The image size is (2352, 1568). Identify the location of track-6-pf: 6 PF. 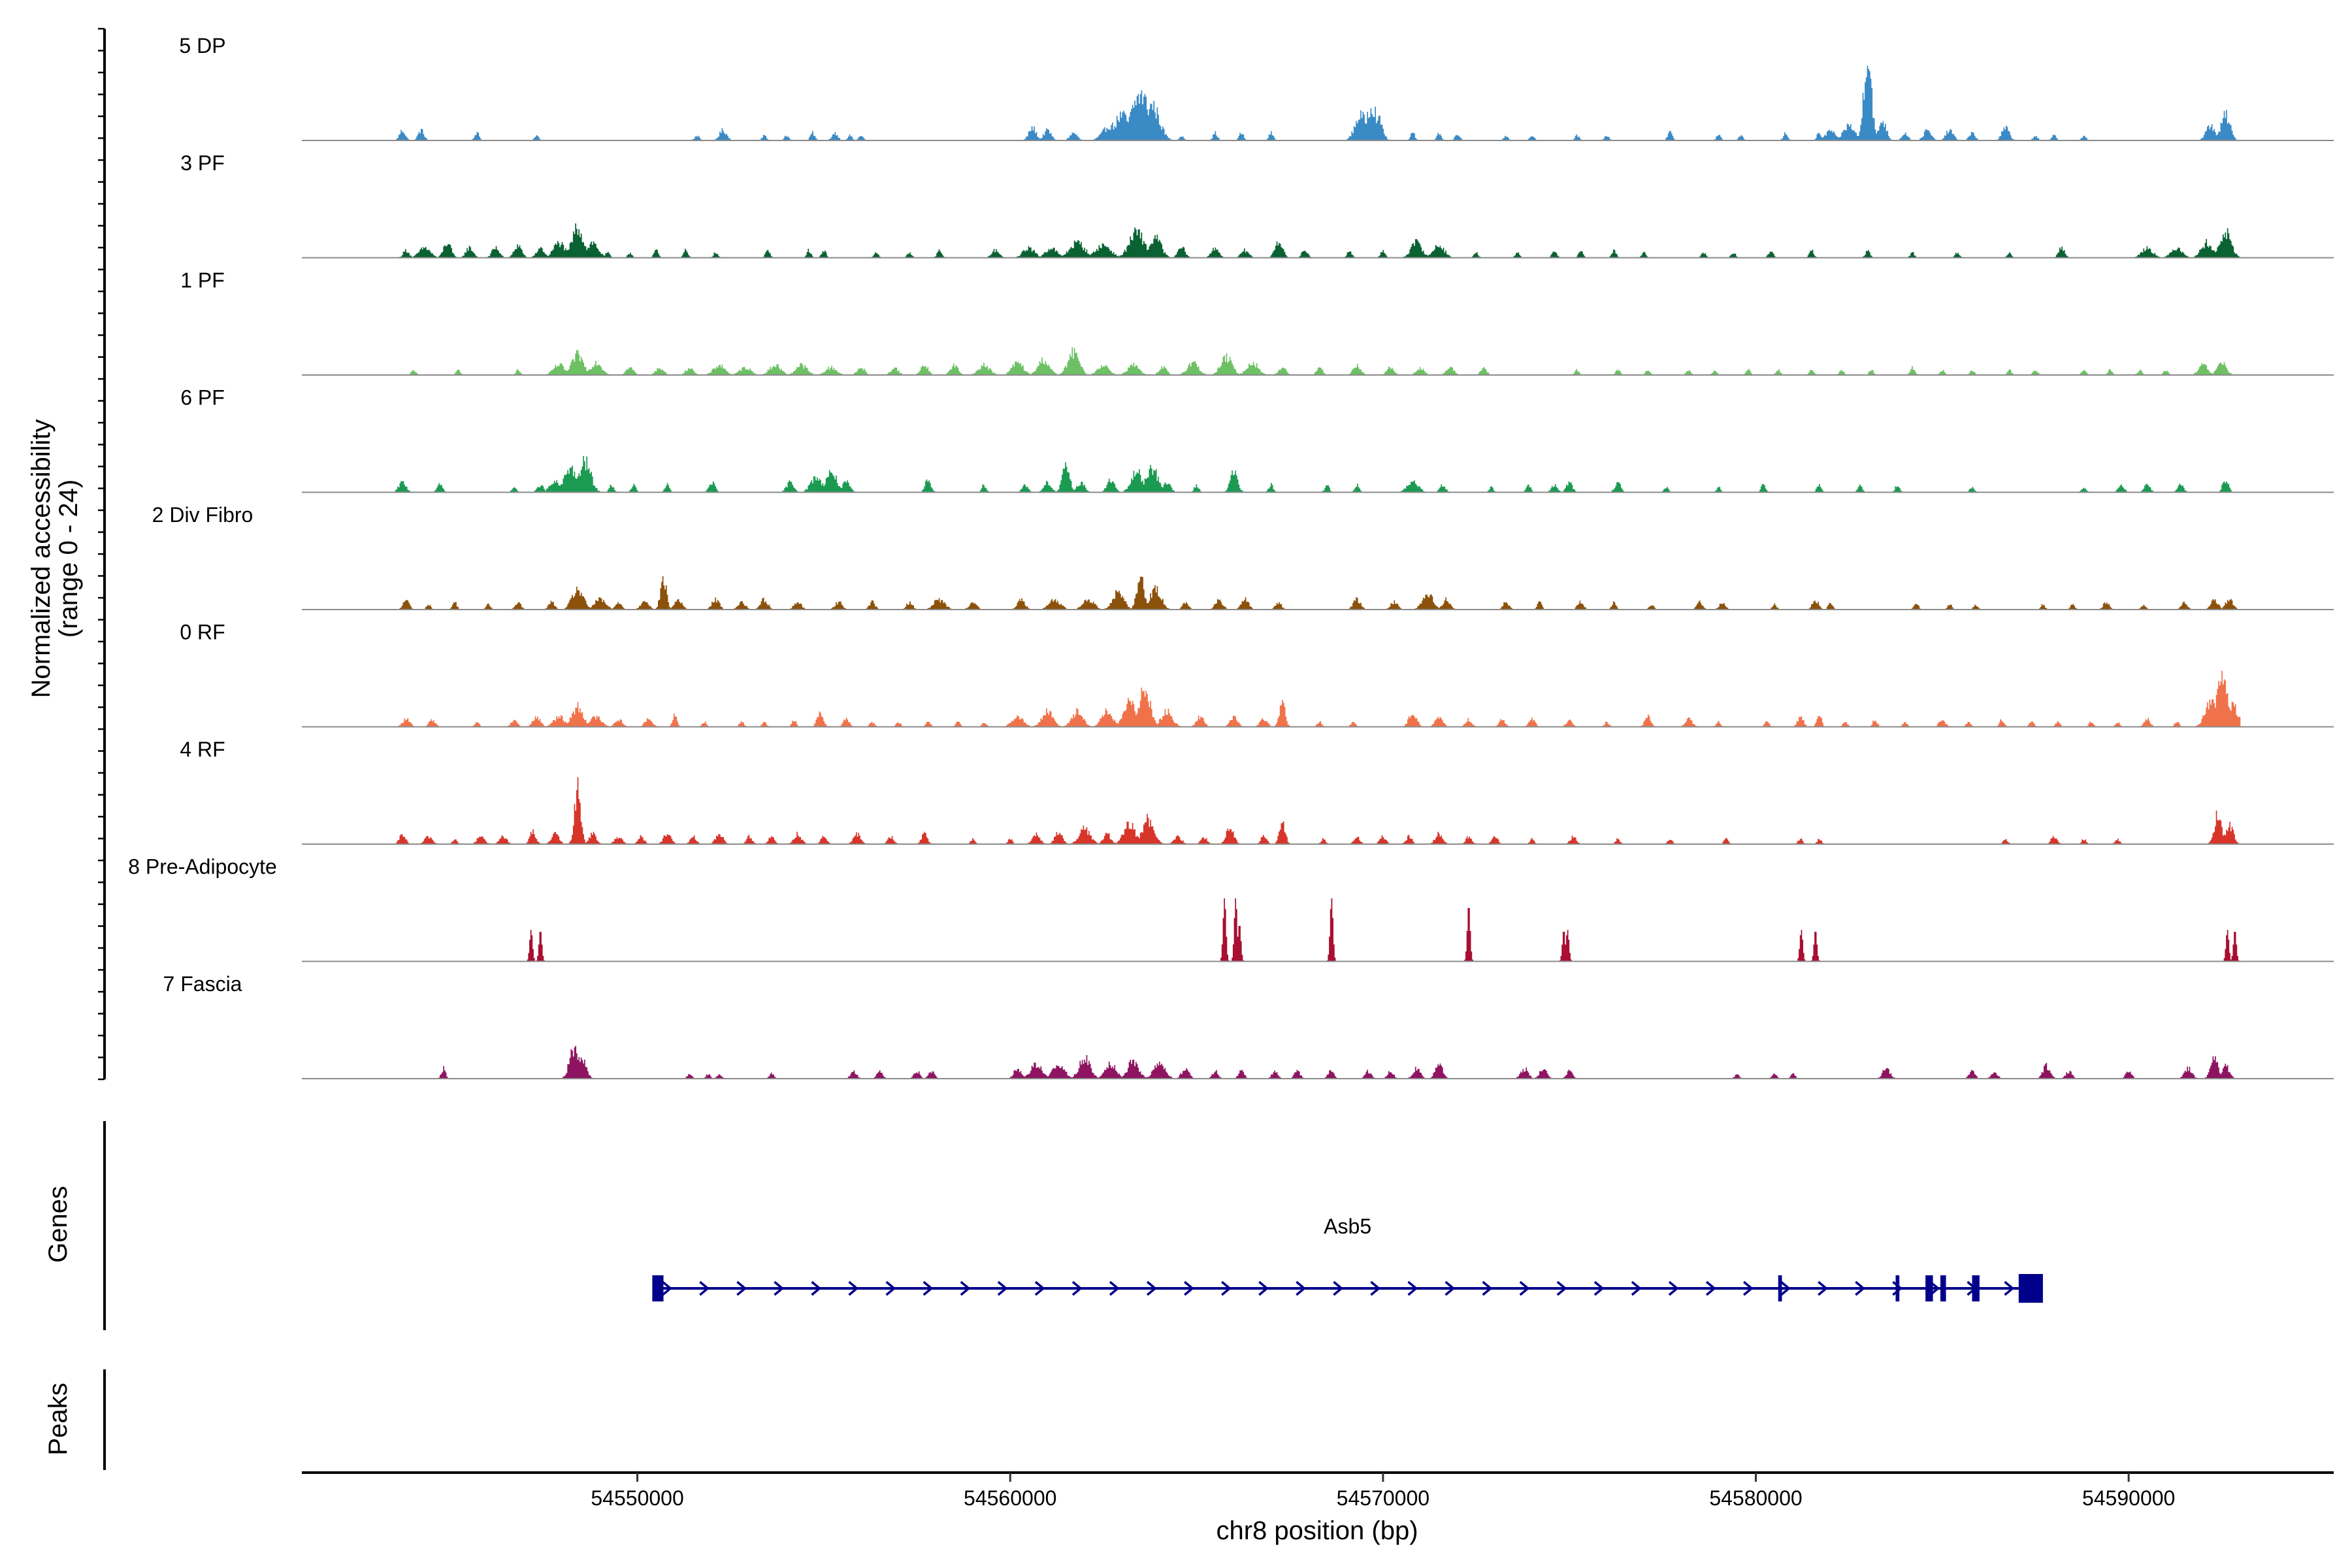
(1257, 439).